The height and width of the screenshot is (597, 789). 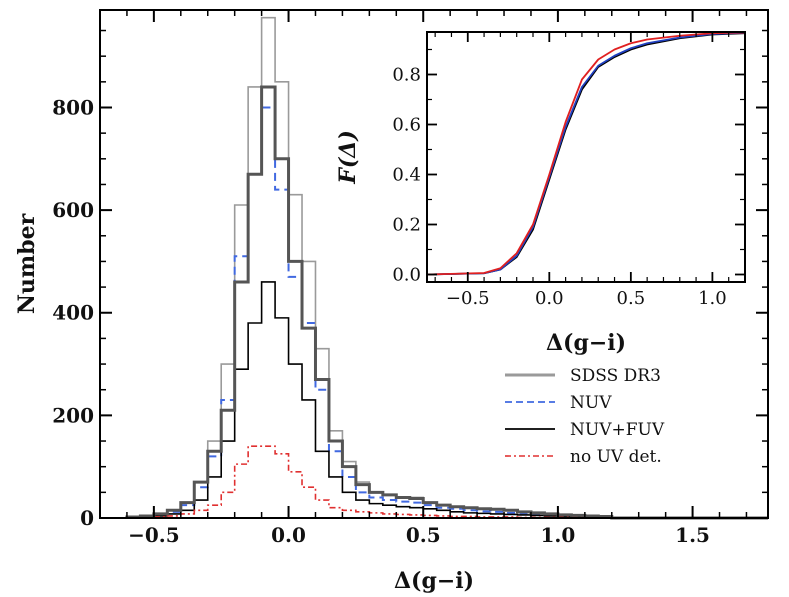 I want to click on main-y-tick-label: 200, so click(x=73, y=415).